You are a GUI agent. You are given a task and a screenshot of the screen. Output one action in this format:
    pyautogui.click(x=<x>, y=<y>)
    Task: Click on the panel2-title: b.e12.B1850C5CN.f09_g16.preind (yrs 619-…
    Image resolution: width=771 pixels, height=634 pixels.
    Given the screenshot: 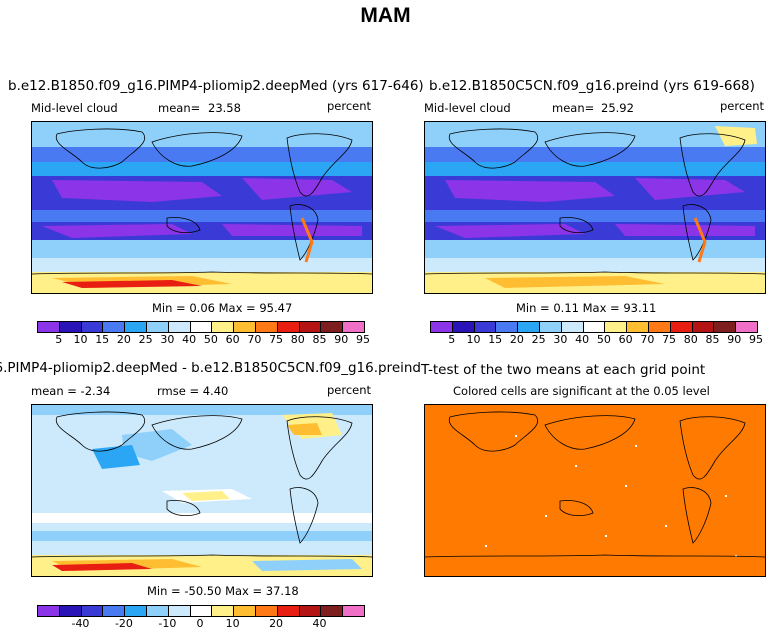 What is the action you would take?
    pyautogui.click(x=592, y=86)
    